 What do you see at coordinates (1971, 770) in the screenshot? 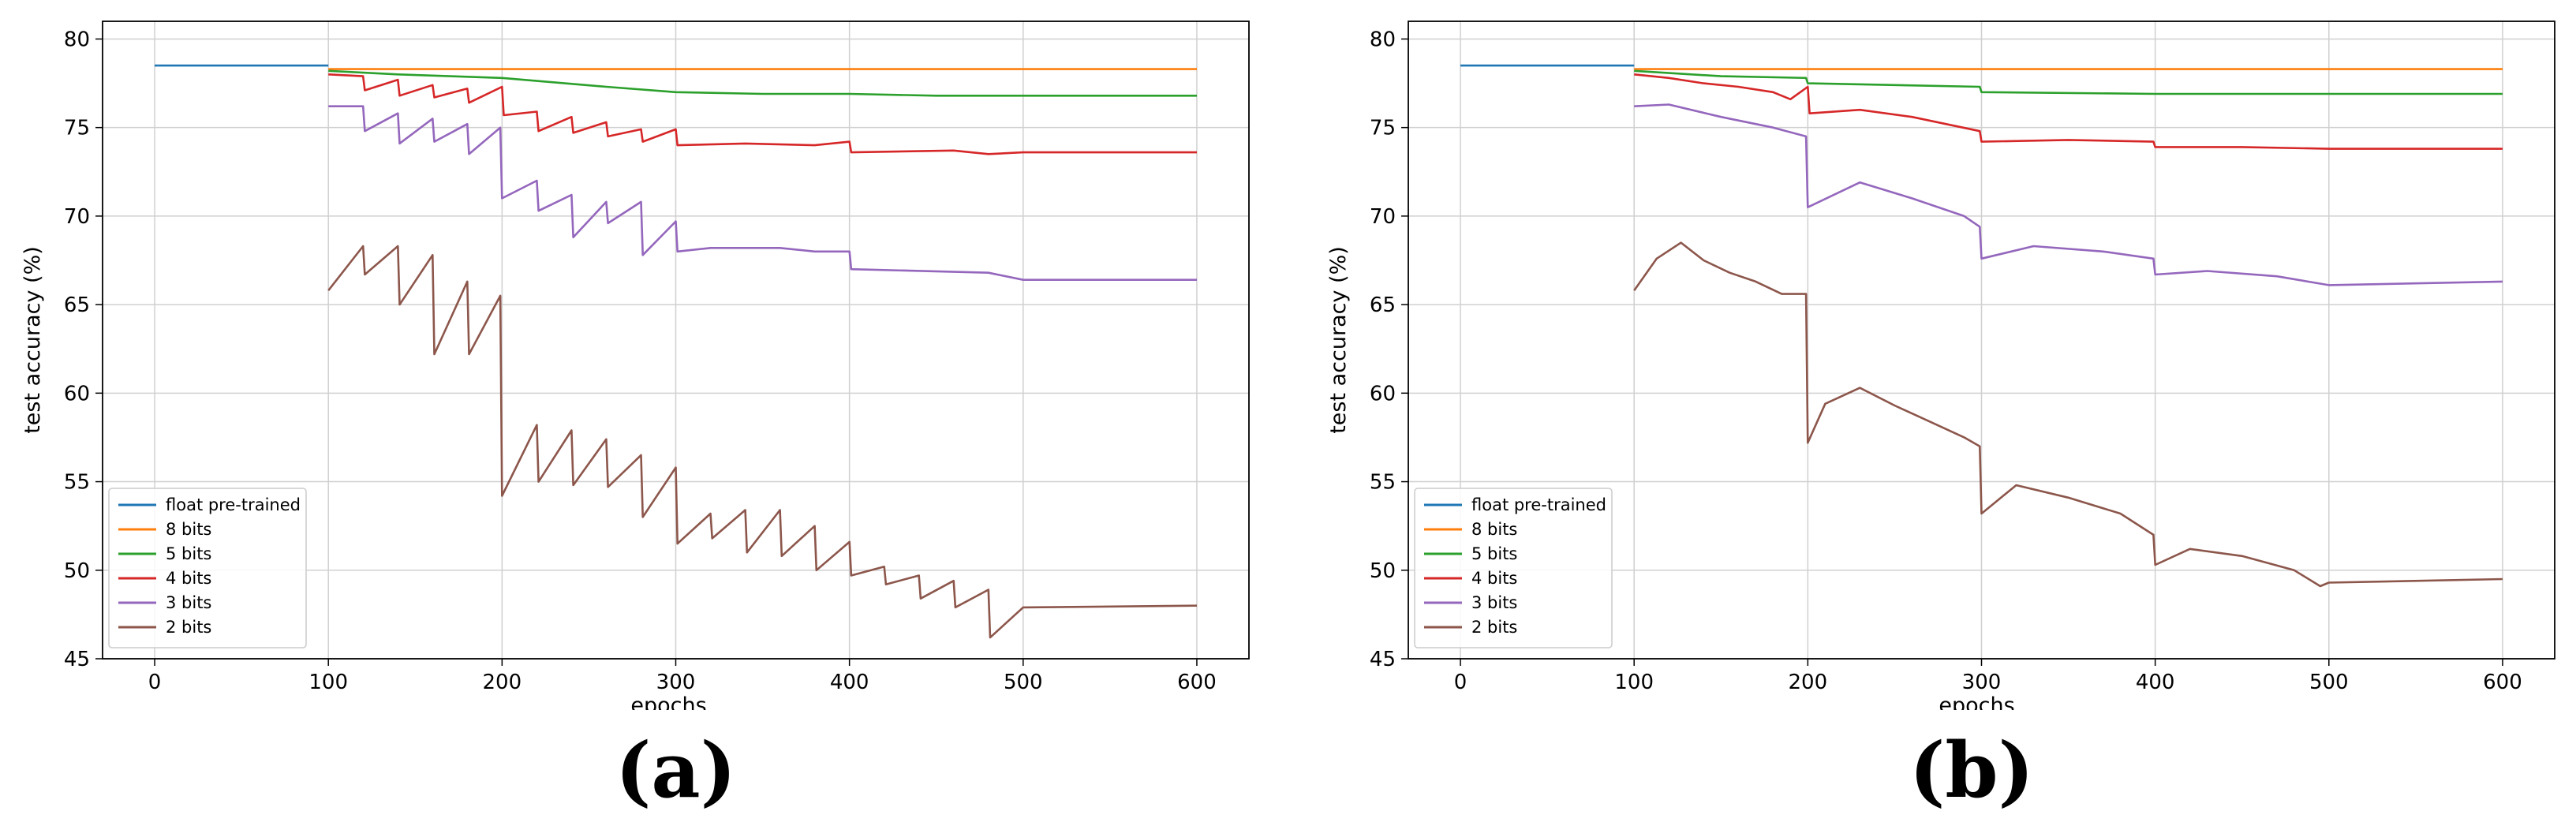
I see `panel-label-b: (b)` at bounding box center [1971, 770].